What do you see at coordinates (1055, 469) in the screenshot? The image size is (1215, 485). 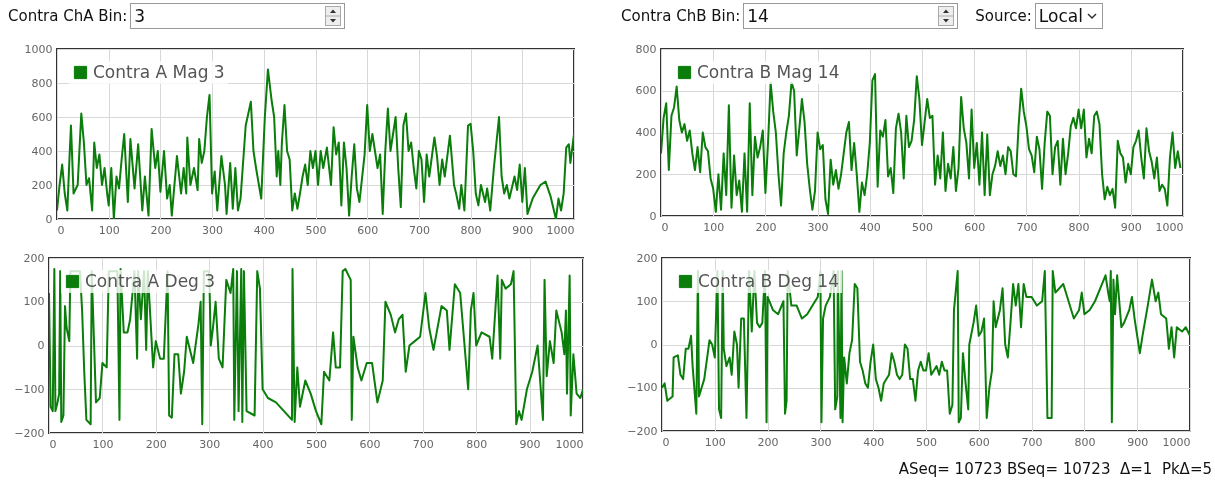 I see `text: ASeq= 10723 BSeq= 10723 Δ=1 PkΔ=5` at bounding box center [1055, 469].